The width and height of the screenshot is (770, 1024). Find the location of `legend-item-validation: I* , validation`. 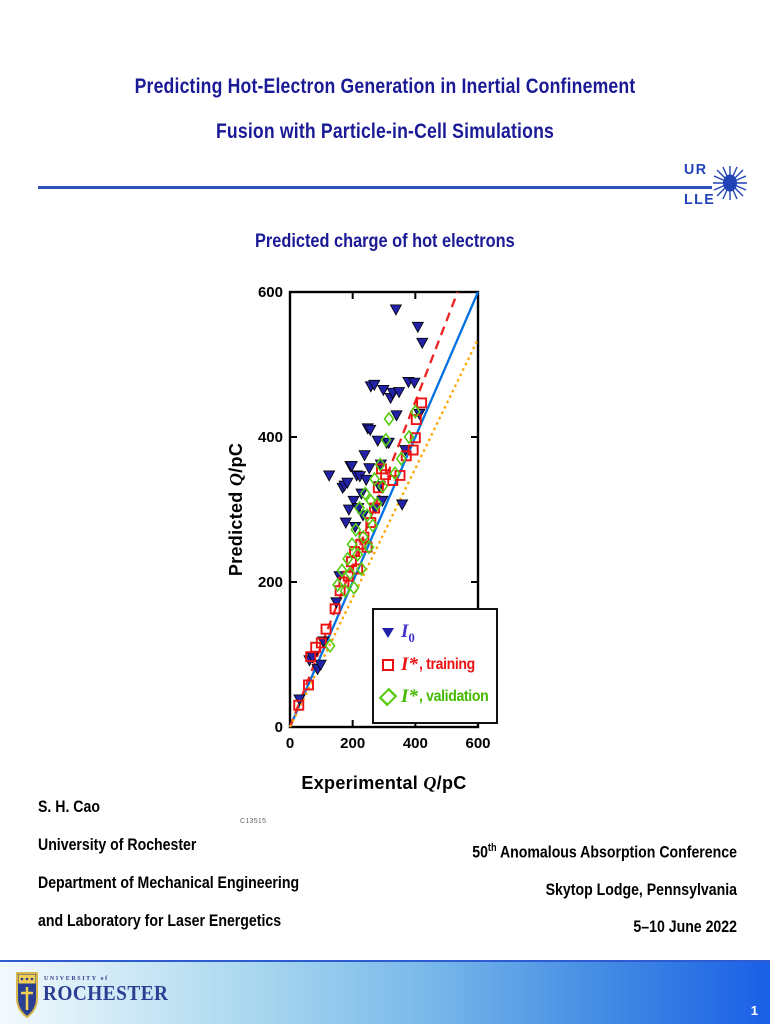

legend-item-validation: I* , validation is located at coordinates (433, 697).